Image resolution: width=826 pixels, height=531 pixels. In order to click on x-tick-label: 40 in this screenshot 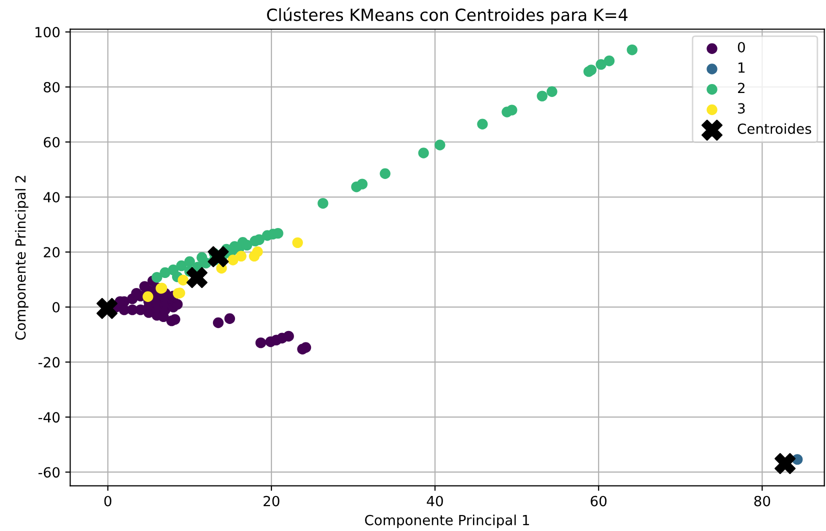, I will do `click(434, 501)`.